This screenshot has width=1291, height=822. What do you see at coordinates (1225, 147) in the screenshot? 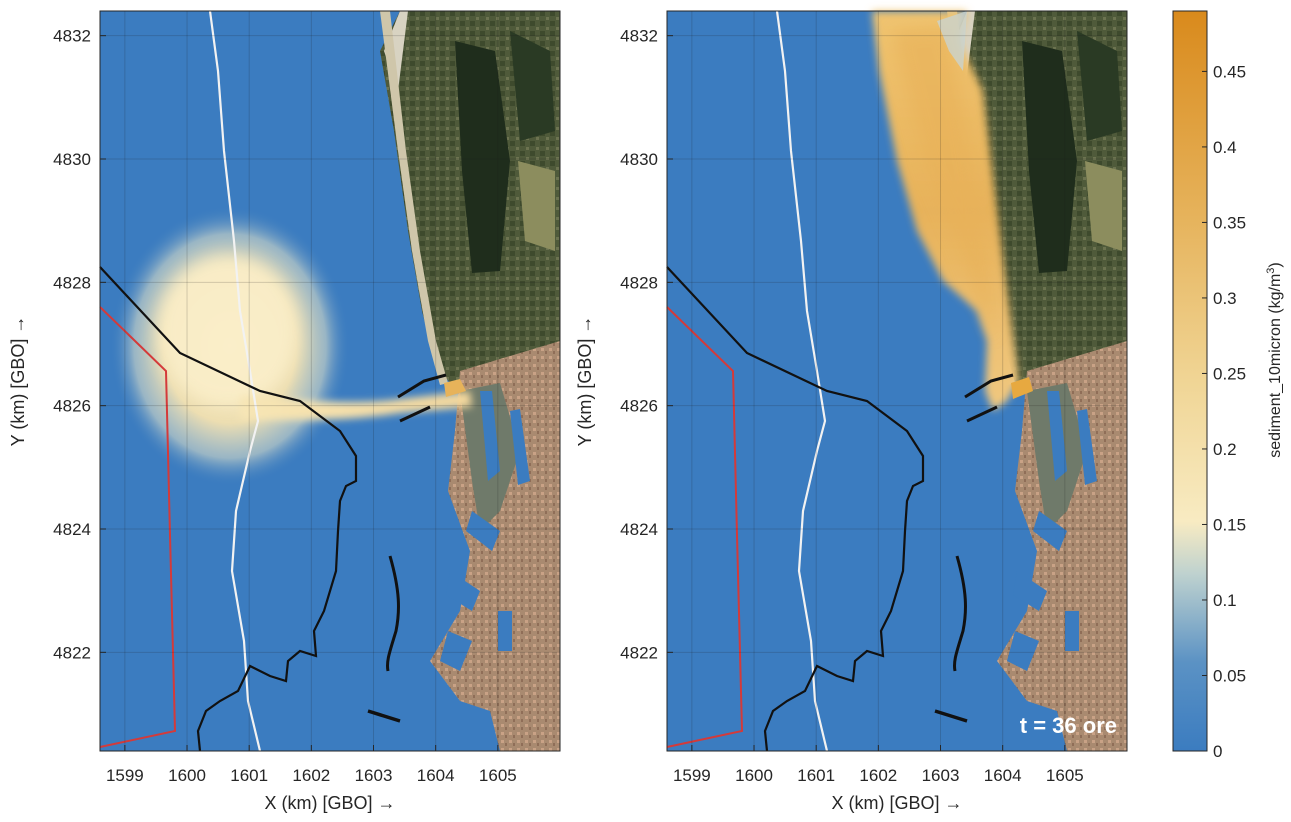
I see `colorbar-tick-label: 0.4` at bounding box center [1225, 147].